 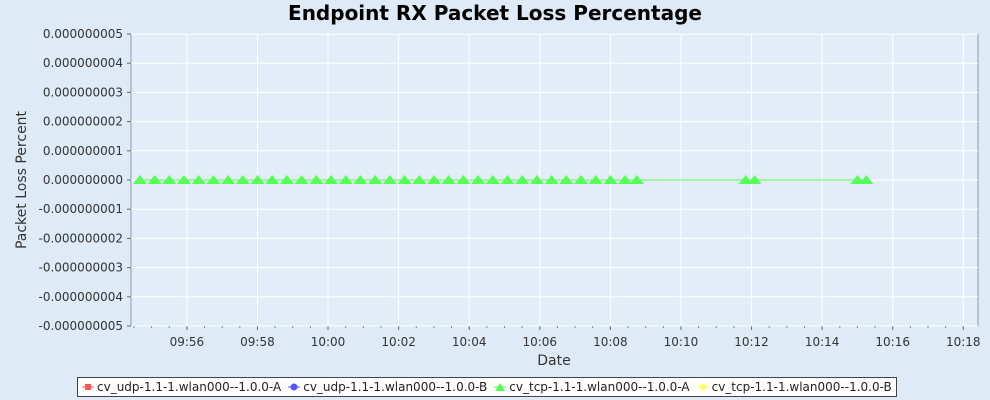 I want to click on circle-marker-icon, so click(x=294, y=387).